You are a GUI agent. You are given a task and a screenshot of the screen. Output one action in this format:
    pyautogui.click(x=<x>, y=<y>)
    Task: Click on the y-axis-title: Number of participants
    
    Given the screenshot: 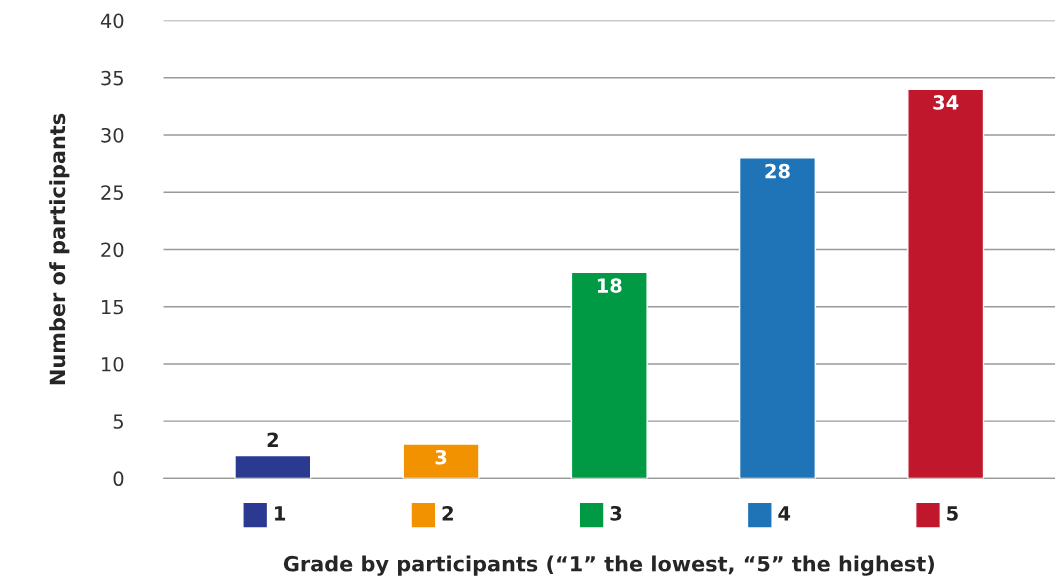 What is the action you would take?
    pyautogui.click(x=59, y=249)
    